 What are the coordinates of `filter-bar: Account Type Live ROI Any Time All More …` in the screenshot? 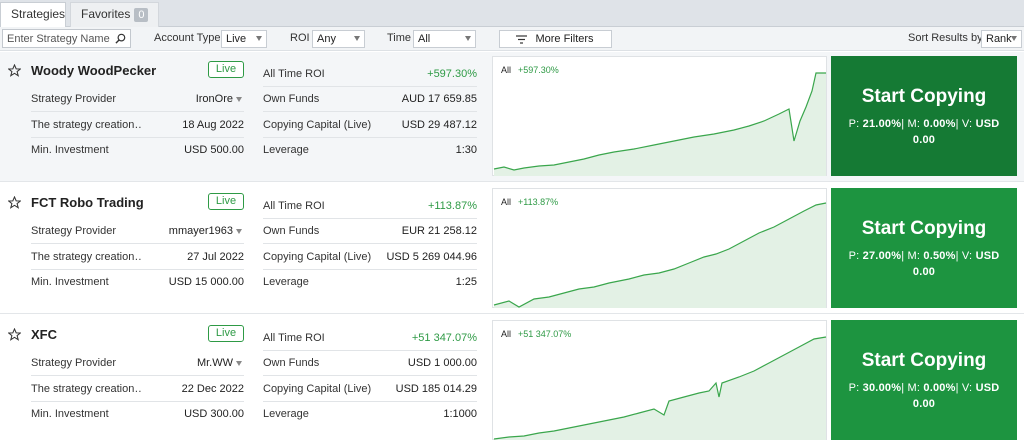 It's located at (512, 39).